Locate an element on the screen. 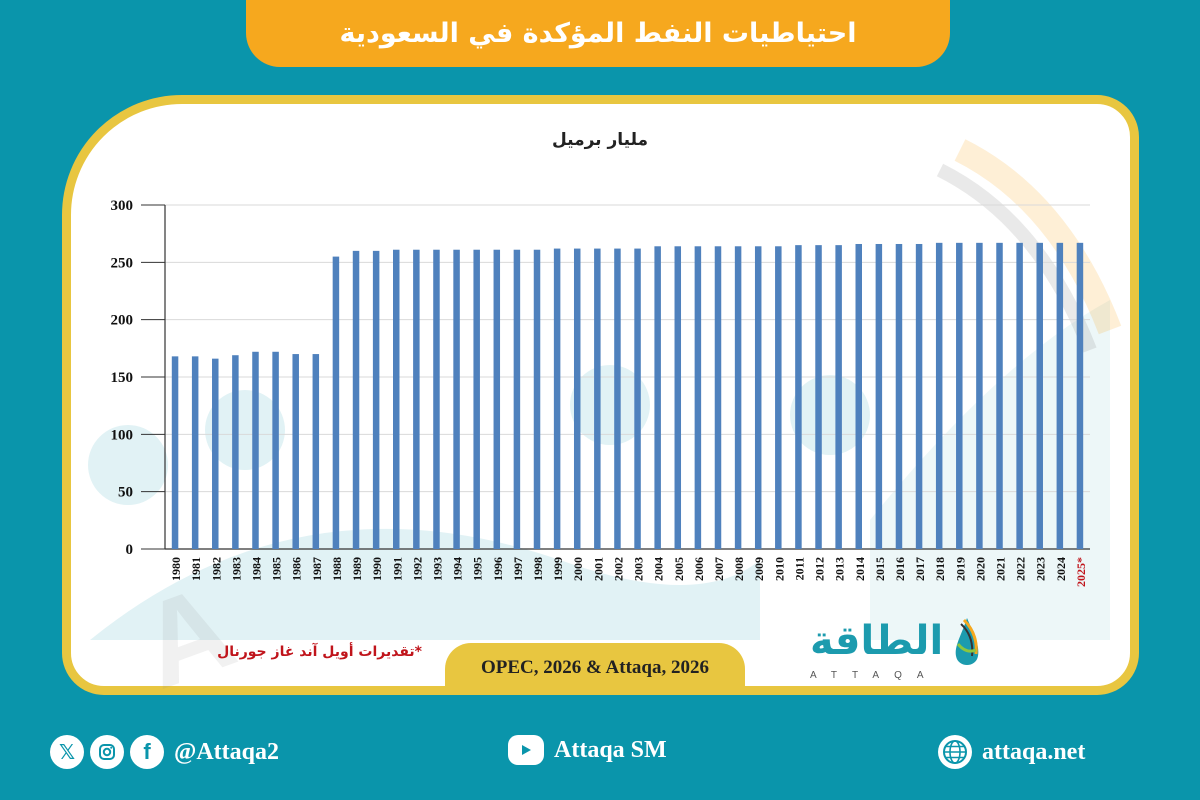 The image size is (1200, 800). attaqa-logo: الطاقة ATTAQA is located at coordinates (910, 653).